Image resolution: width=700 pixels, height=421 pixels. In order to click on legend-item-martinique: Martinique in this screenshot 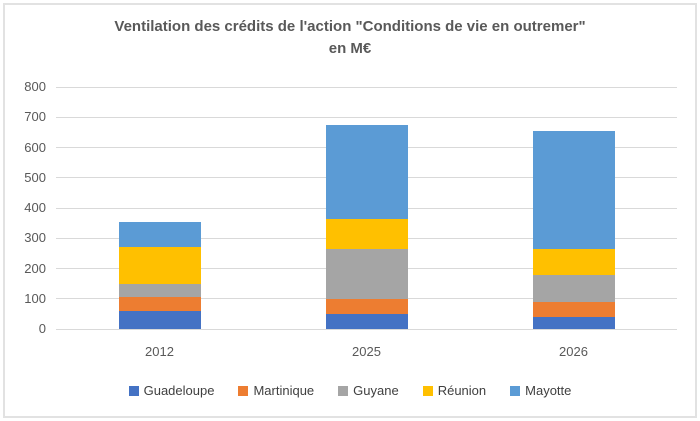, I will do `click(276, 390)`.